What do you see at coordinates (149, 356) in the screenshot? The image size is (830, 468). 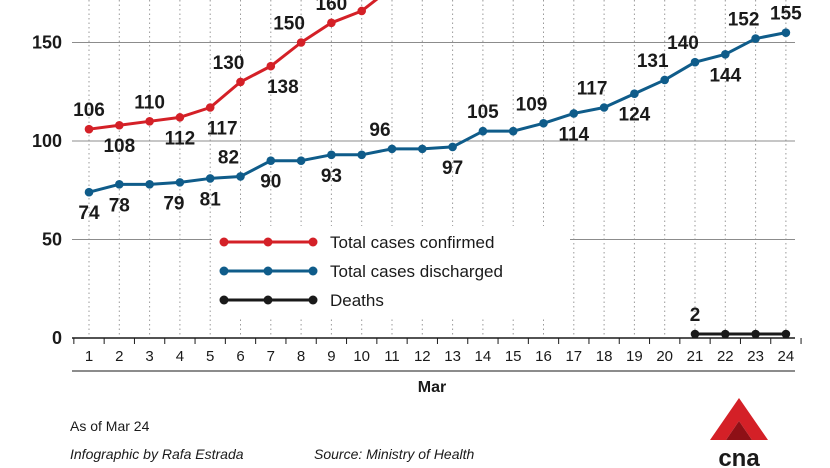 I see `x-tick-label: 3` at bounding box center [149, 356].